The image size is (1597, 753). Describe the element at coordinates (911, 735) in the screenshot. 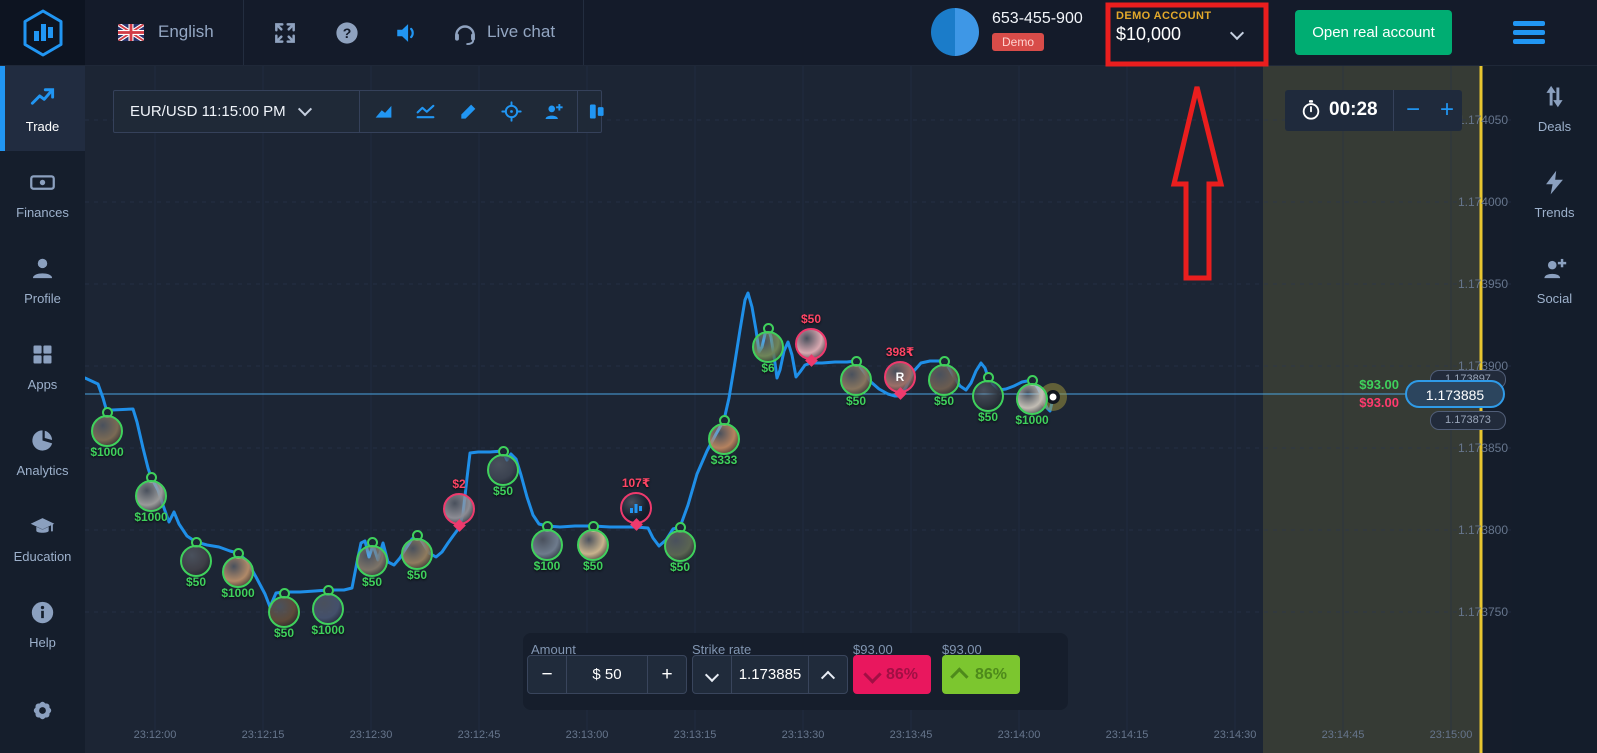

I see `time-tick: 23:13:45` at that location.